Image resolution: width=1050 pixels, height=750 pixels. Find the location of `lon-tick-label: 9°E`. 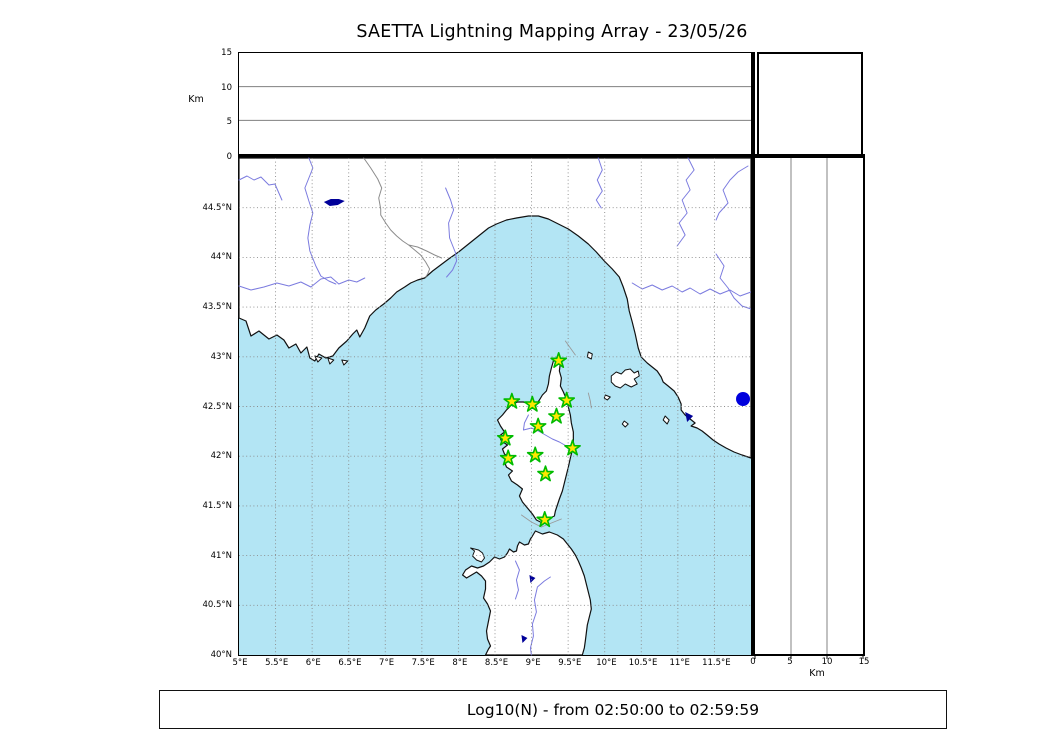

lon-tick-label: 9°E is located at coordinates (533, 663).